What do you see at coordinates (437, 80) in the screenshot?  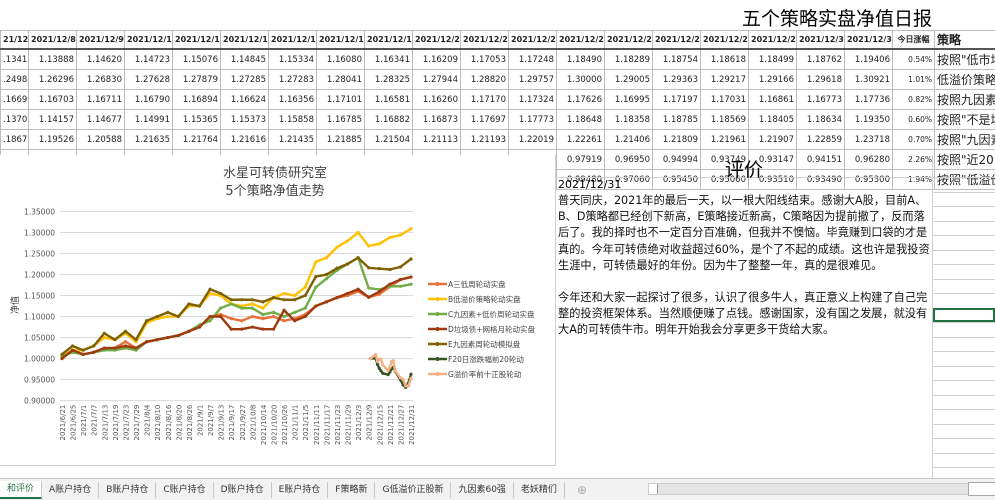 I see `nav-cell: 1.27944` at bounding box center [437, 80].